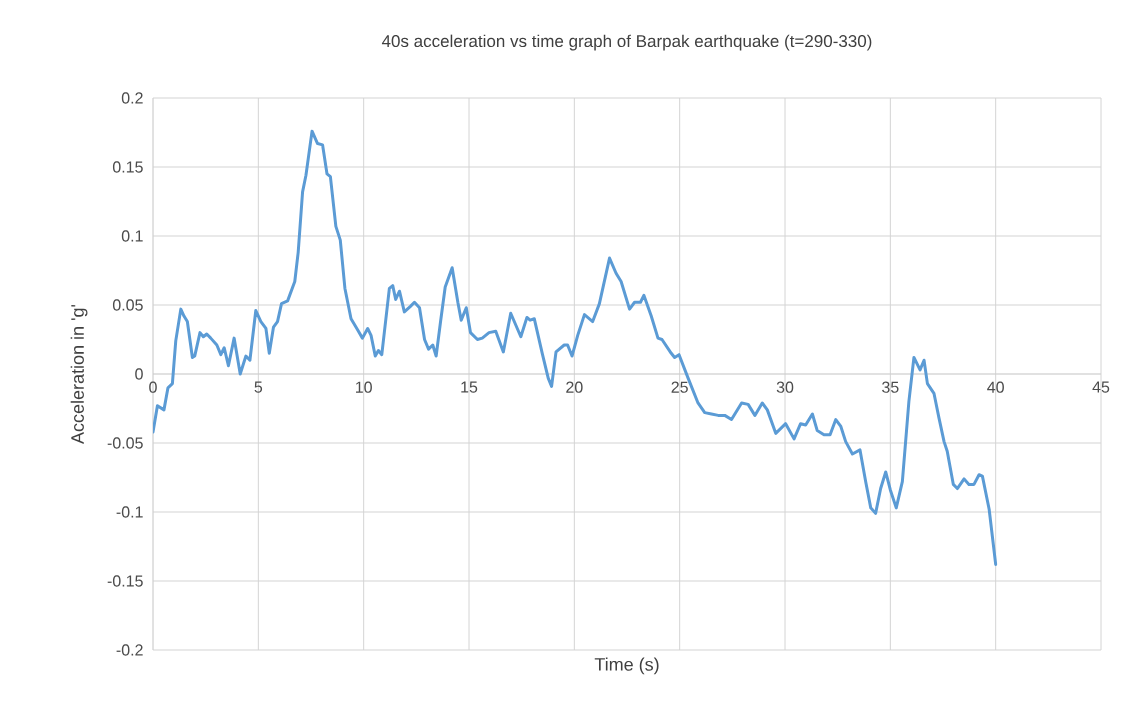 This screenshot has width=1139, height=710. What do you see at coordinates (79, 374) in the screenshot?
I see `y-axis-title: Acceleration in 'g'` at bounding box center [79, 374].